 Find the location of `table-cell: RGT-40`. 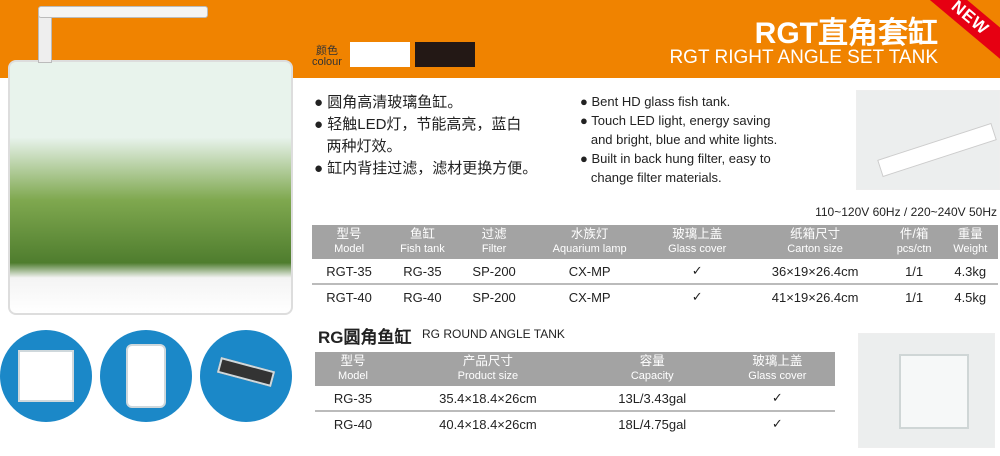

table-cell: RGT-40 is located at coordinates (349, 296).